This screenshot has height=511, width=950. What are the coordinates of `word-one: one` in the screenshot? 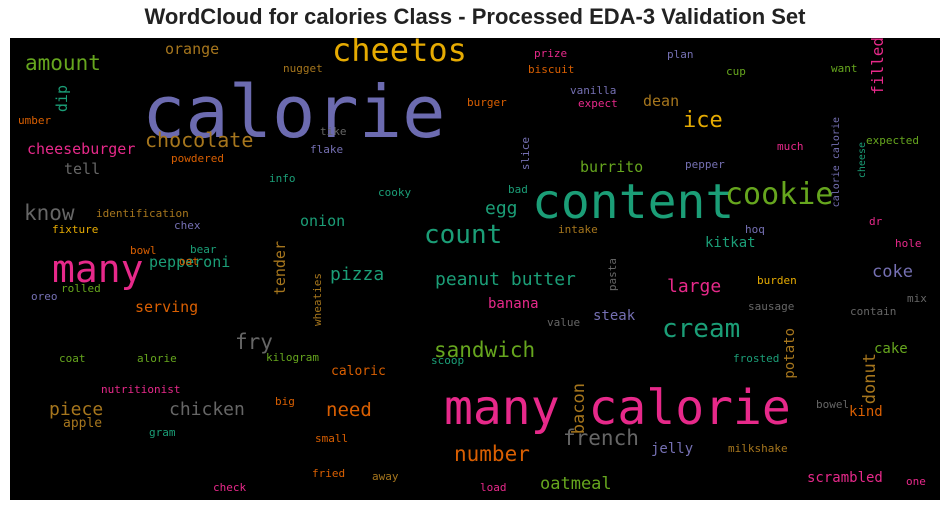 It's located at (916, 481).